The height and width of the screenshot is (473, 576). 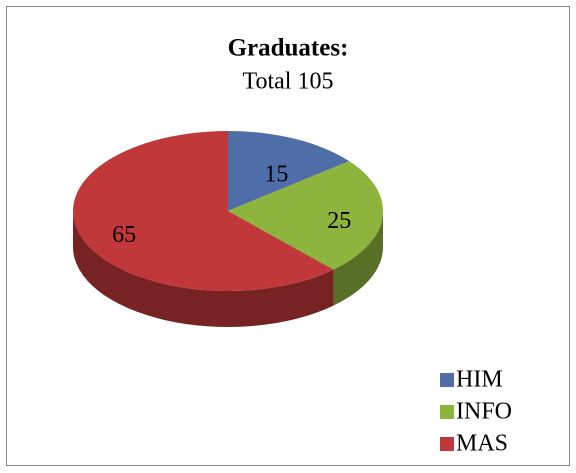 What do you see at coordinates (288, 82) in the screenshot?
I see `chart-subtitle: Total 105` at bounding box center [288, 82].